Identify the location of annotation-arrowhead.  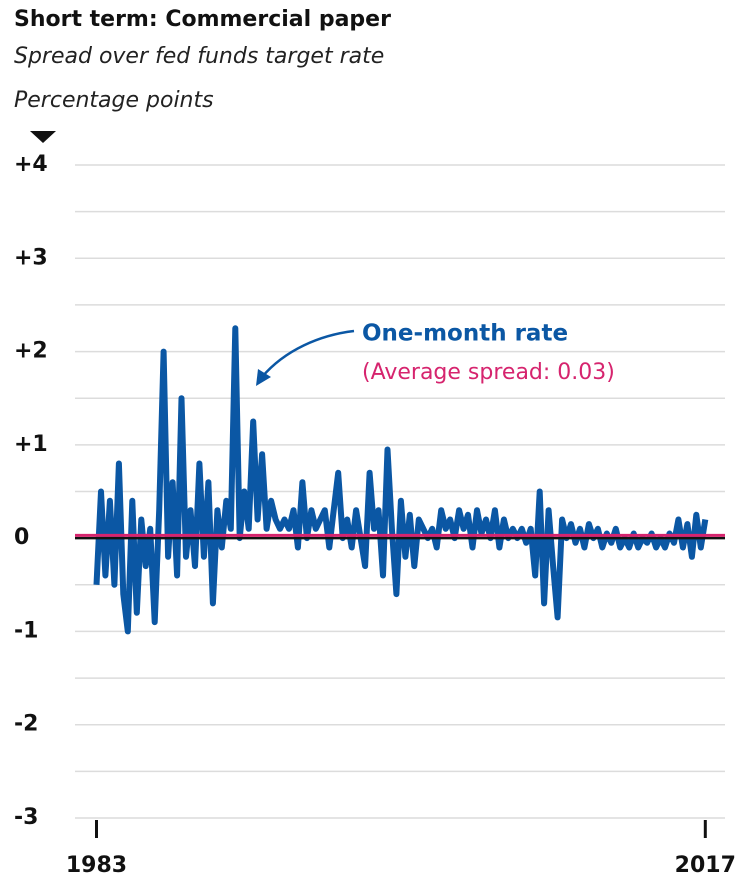
(263, 377).